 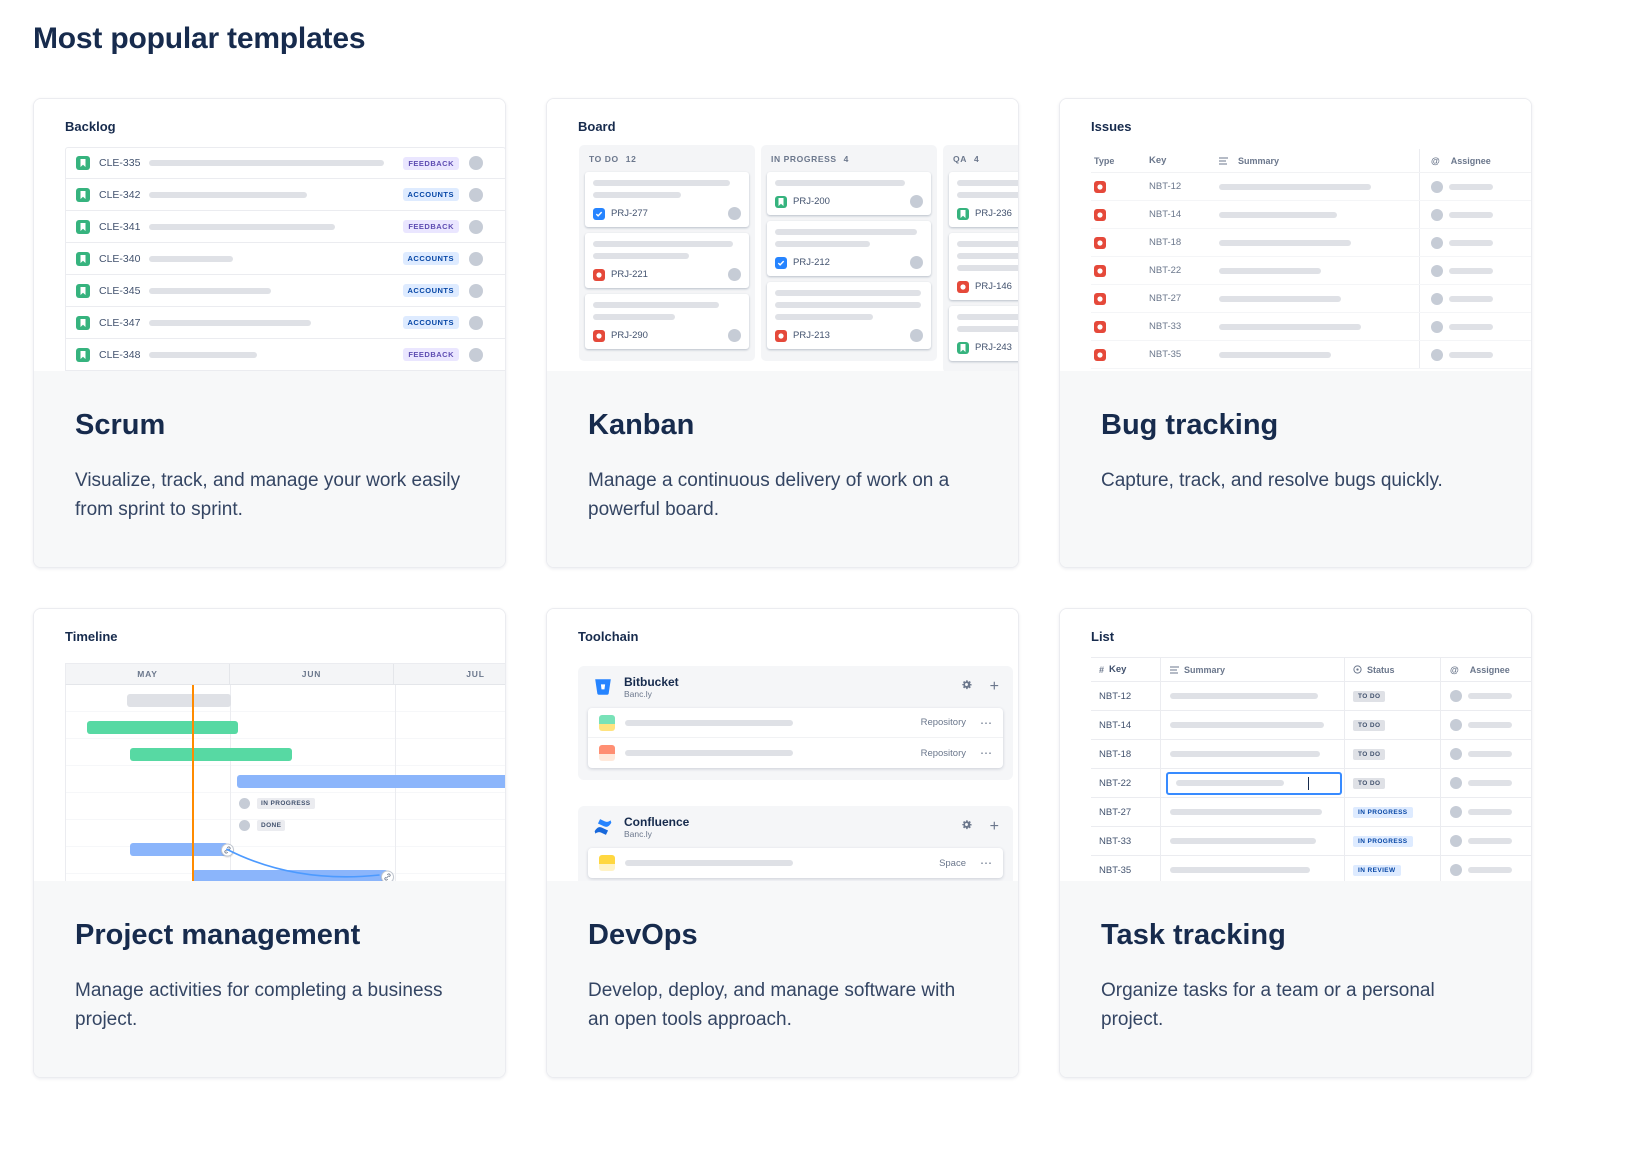 I want to click on status-badge: IN PROGRESS, so click(x=1383, y=841).